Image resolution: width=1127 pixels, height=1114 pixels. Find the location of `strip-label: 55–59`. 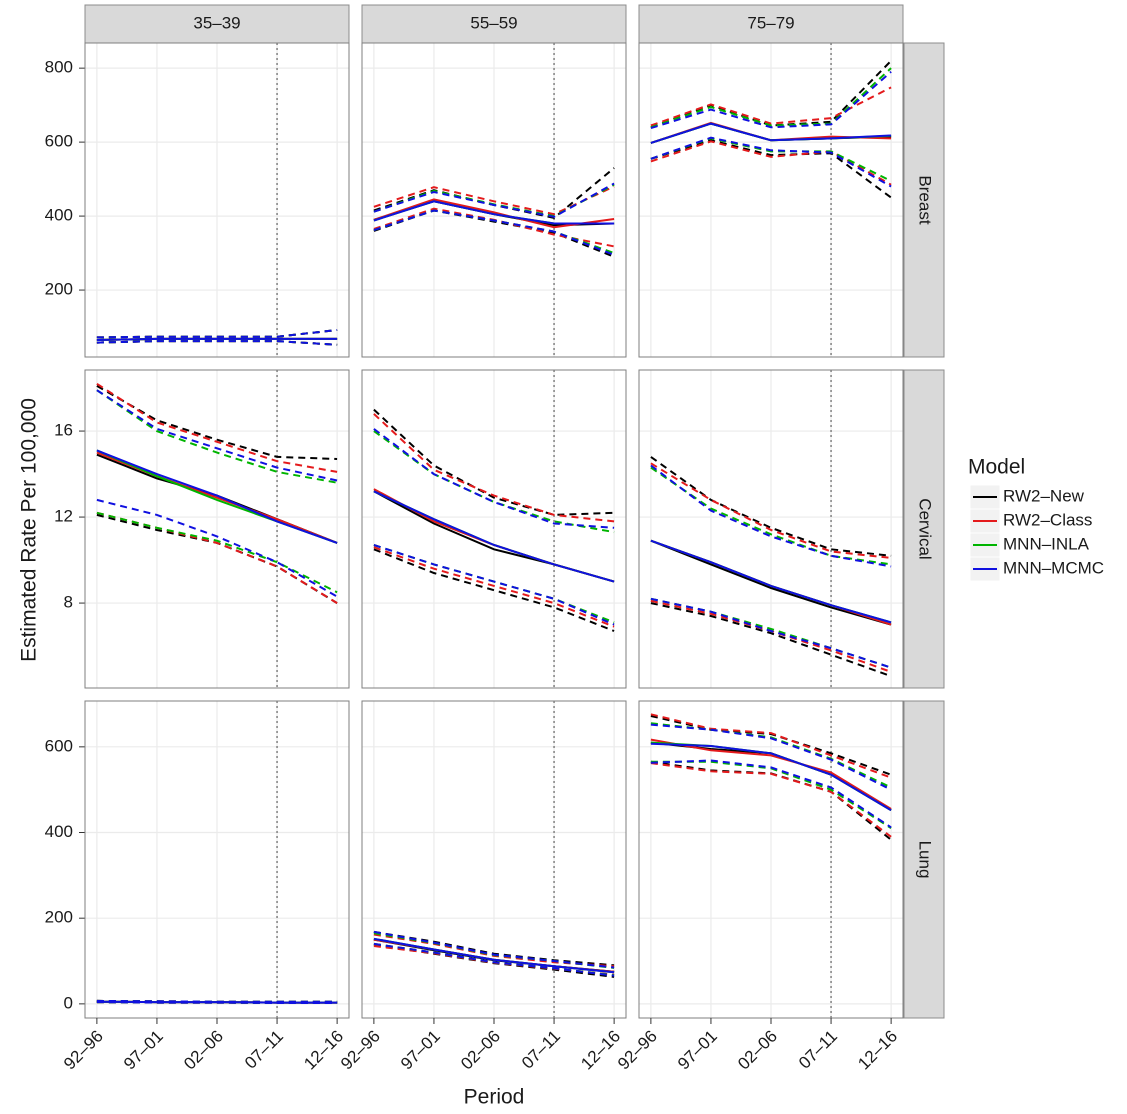

strip-label: 55–59 is located at coordinates (493, 22).